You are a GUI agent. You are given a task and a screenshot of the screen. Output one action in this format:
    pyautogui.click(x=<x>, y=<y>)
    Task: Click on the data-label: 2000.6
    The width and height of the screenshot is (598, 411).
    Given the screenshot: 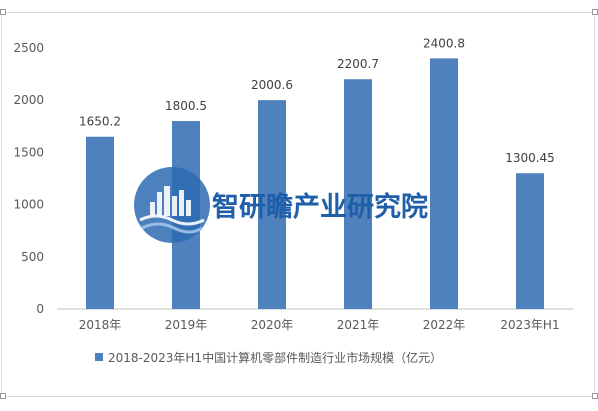 What is the action you would take?
    pyautogui.click(x=272, y=85)
    